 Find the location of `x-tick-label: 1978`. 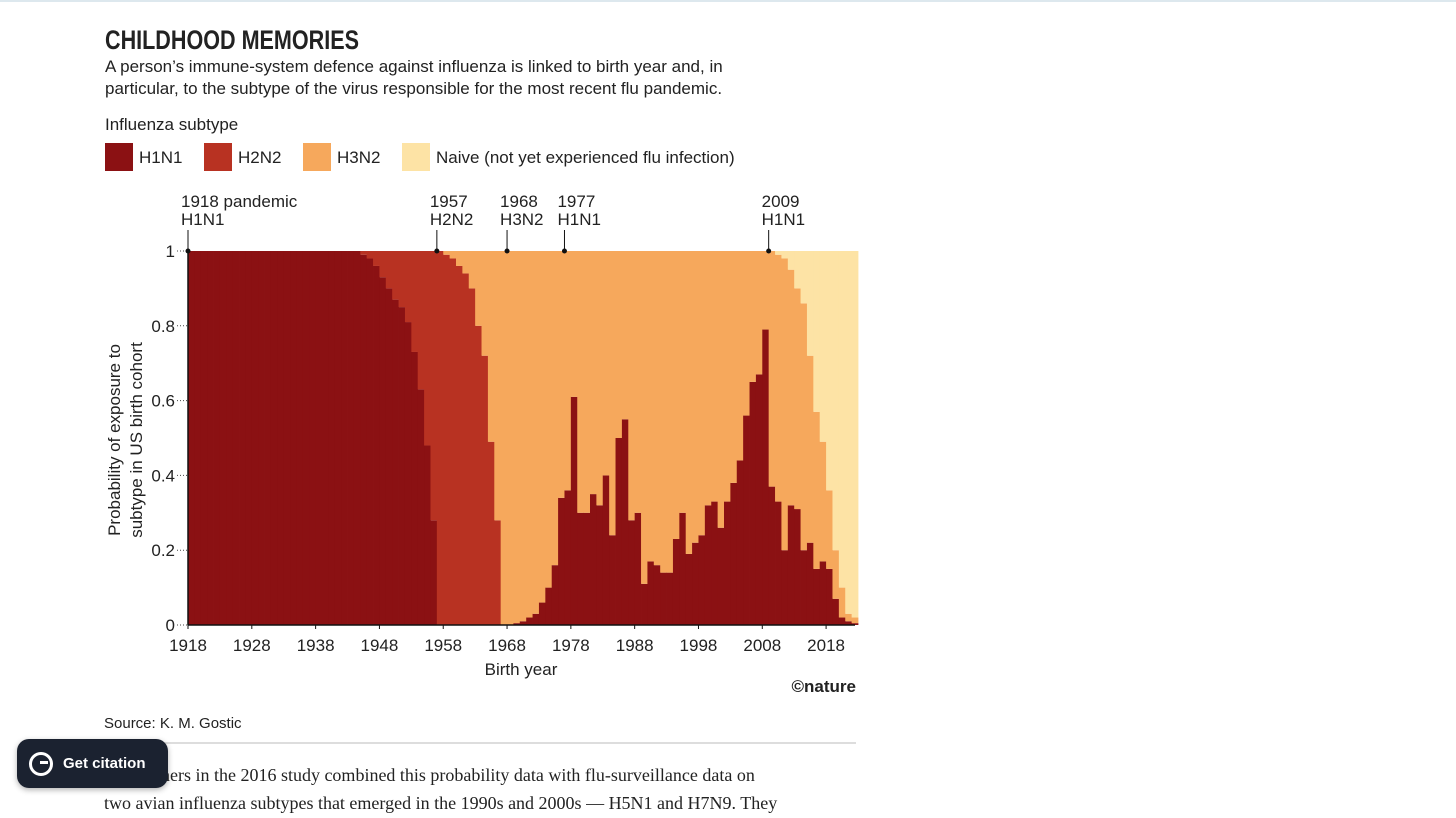

x-tick-label: 1978 is located at coordinates (571, 645).